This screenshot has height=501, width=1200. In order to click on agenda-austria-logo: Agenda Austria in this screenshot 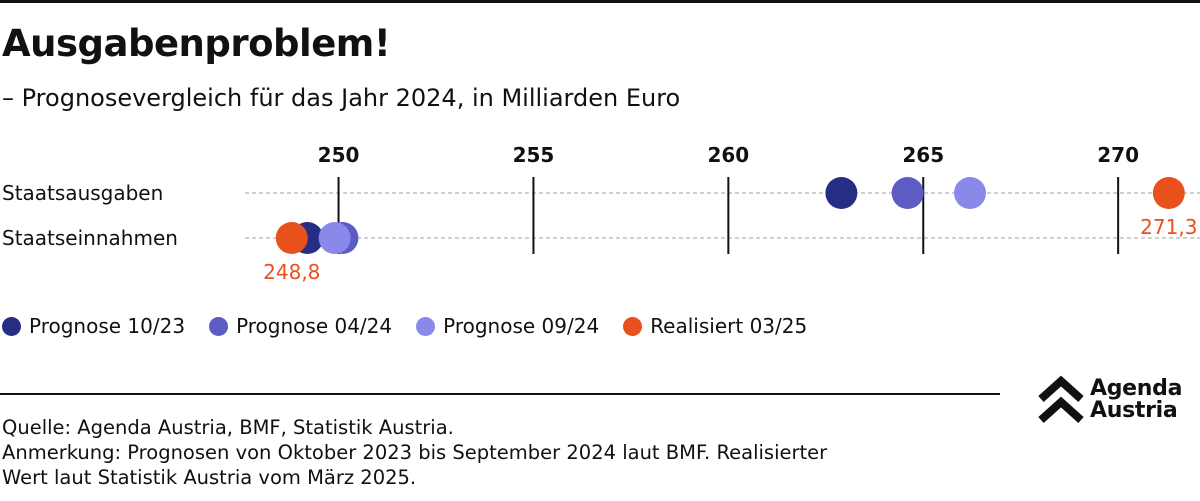, I will do `click(1119, 400)`.